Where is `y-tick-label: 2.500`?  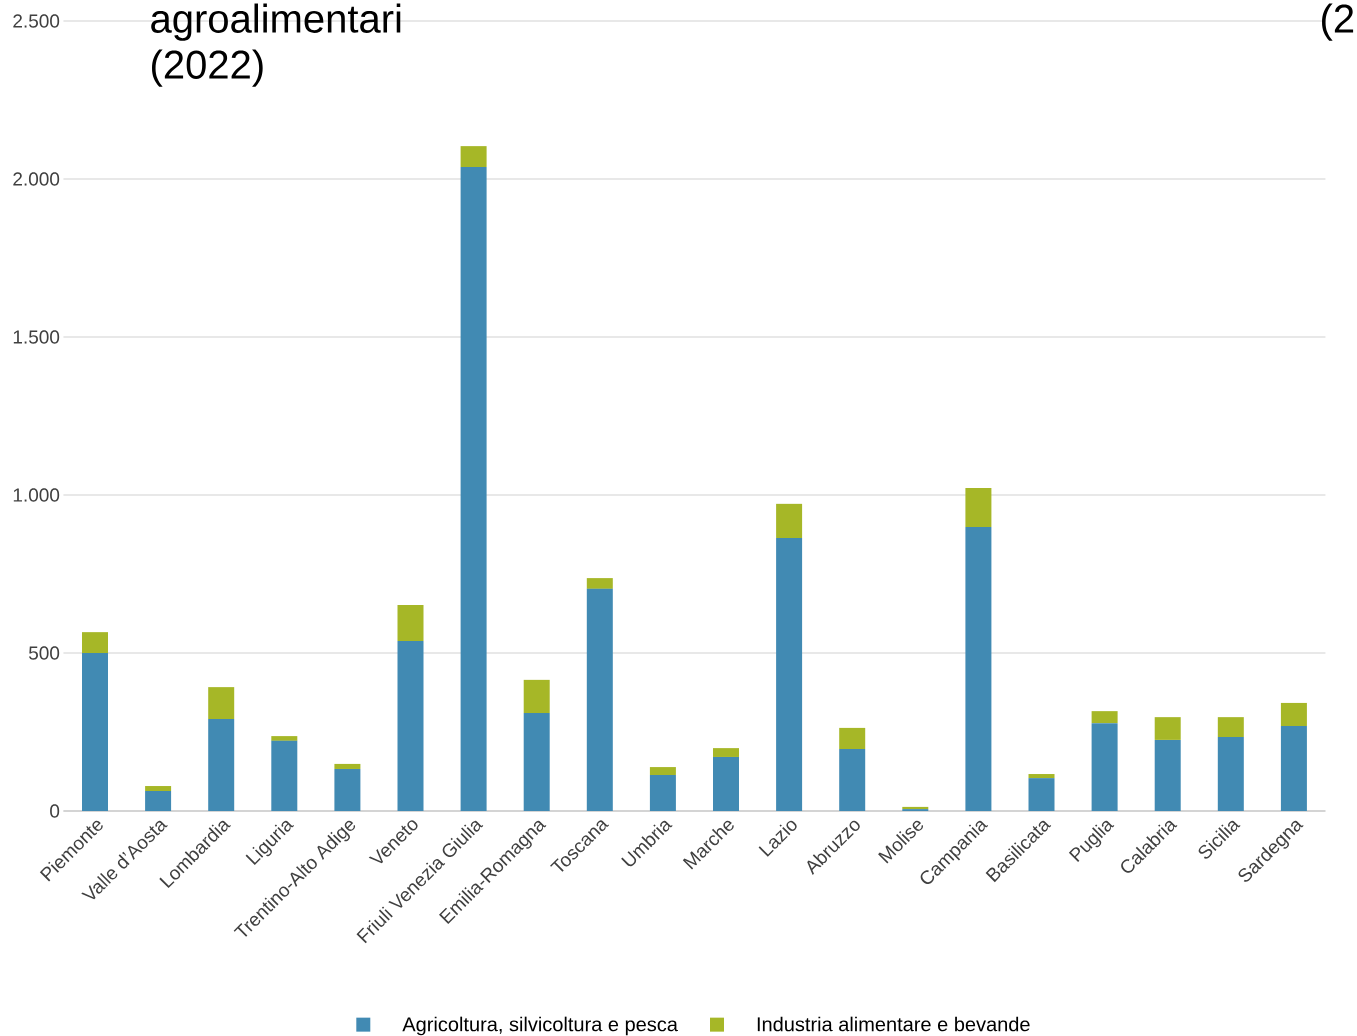 y-tick-label: 2.500 is located at coordinates (36, 21).